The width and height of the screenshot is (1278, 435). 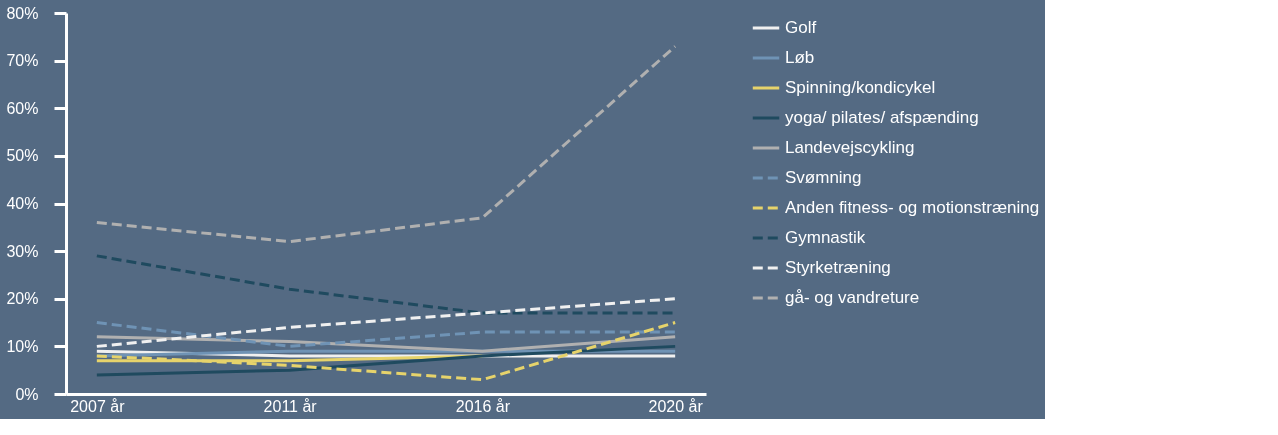 I want to click on y-tick-label: 0%, so click(x=27, y=394).